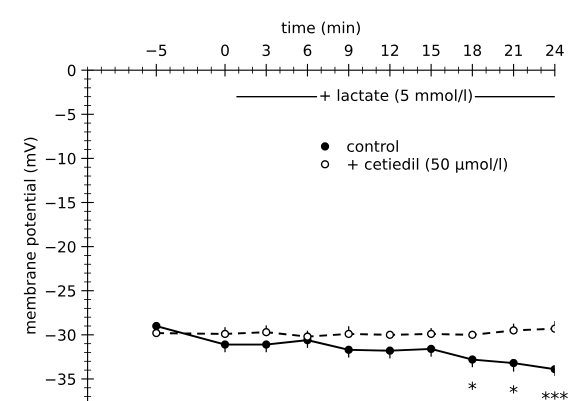 The width and height of the screenshot is (584, 401). What do you see at coordinates (372, 146) in the screenshot?
I see `legend-label: control` at bounding box center [372, 146].